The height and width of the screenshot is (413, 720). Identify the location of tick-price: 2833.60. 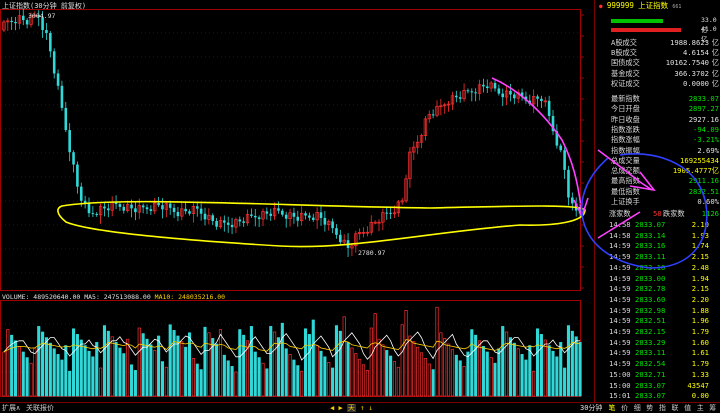
(650, 299).